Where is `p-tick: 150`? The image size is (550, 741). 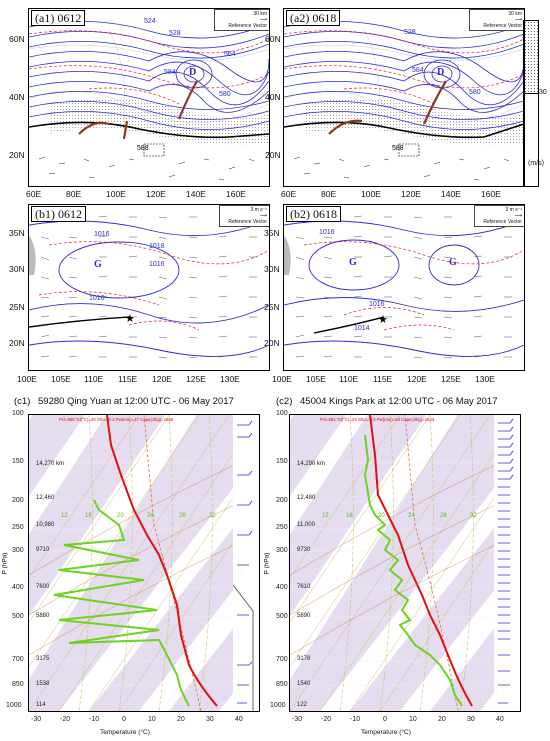 p-tick: 150 is located at coordinates (18, 461).